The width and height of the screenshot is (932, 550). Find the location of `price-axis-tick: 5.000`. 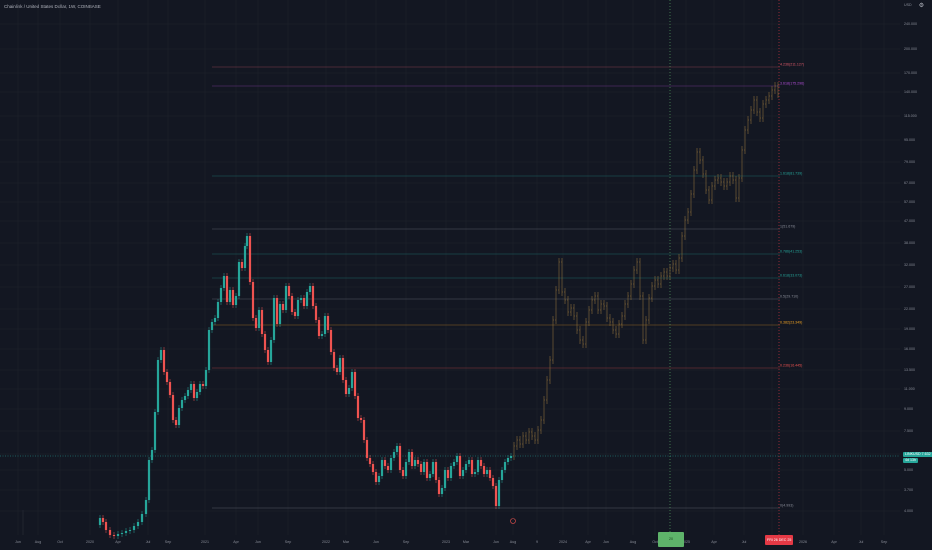

price-axis-tick: 5.000 is located at coordinates (908, 470).